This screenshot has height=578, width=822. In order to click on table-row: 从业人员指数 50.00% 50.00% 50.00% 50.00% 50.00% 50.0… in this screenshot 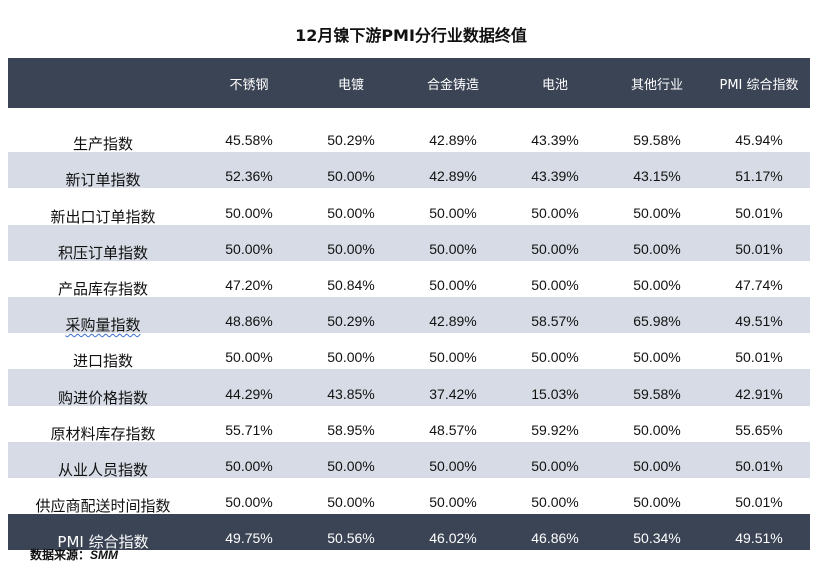, I will do `click(409, 460)`.